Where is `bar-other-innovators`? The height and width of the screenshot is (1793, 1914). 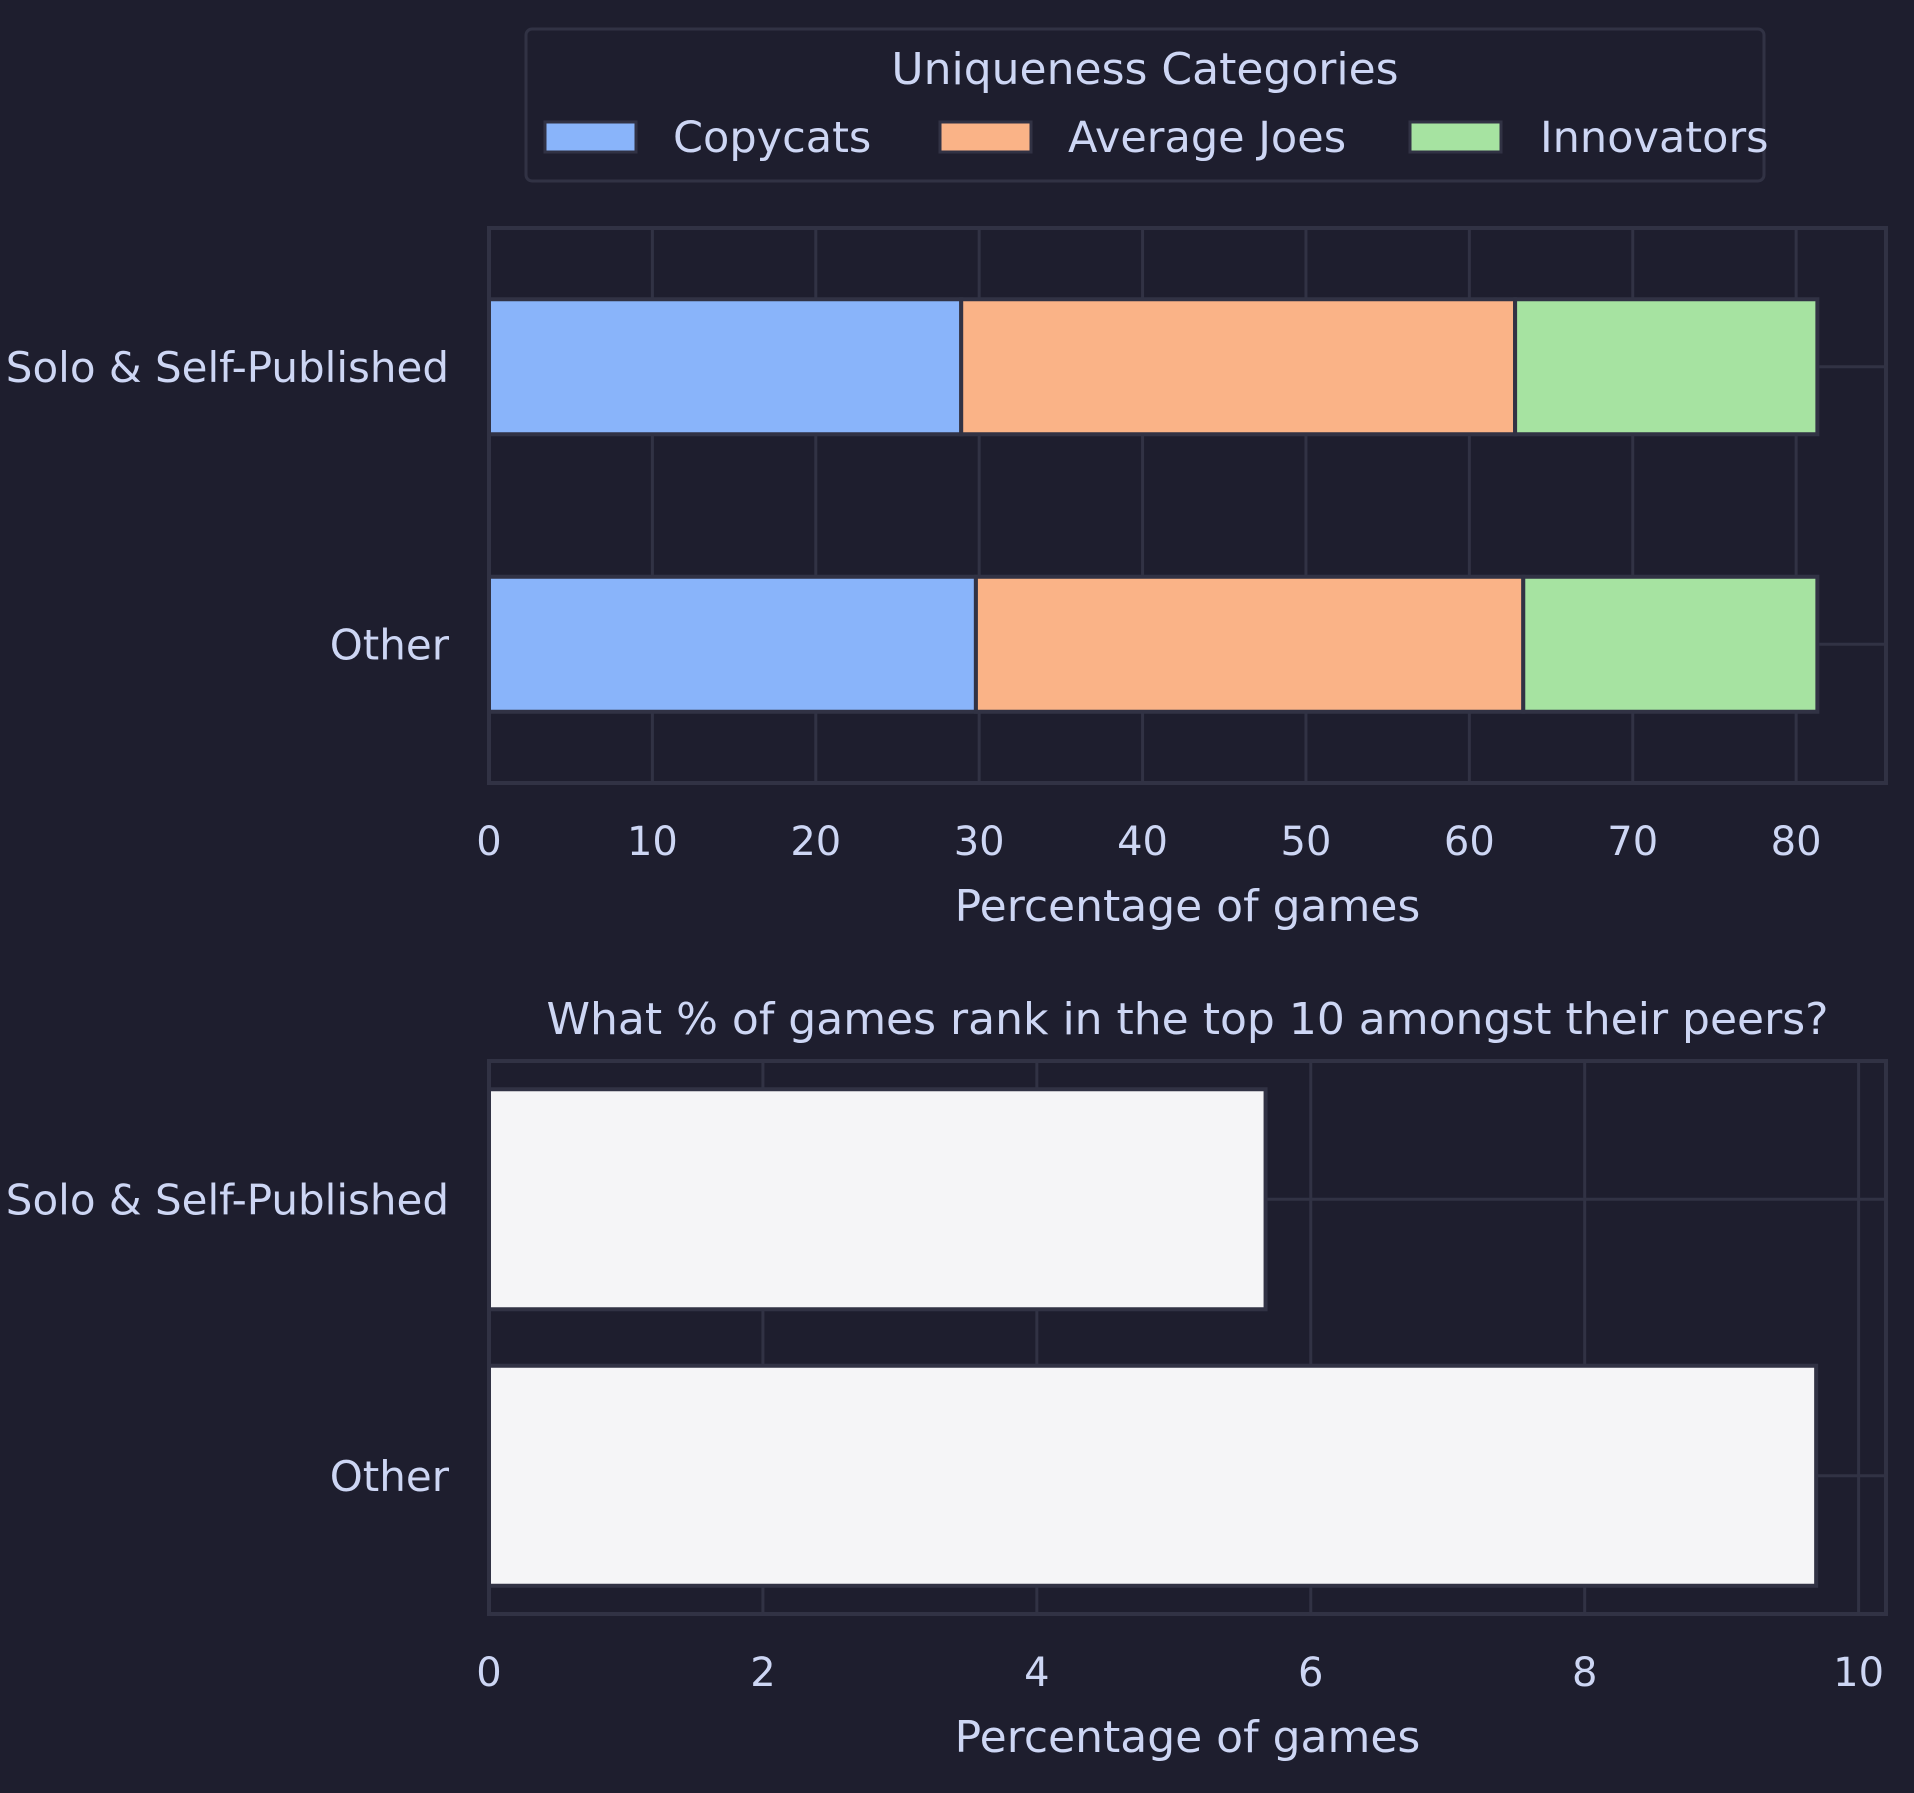
bar-other-innovators is located at coordinates (1670, 644).